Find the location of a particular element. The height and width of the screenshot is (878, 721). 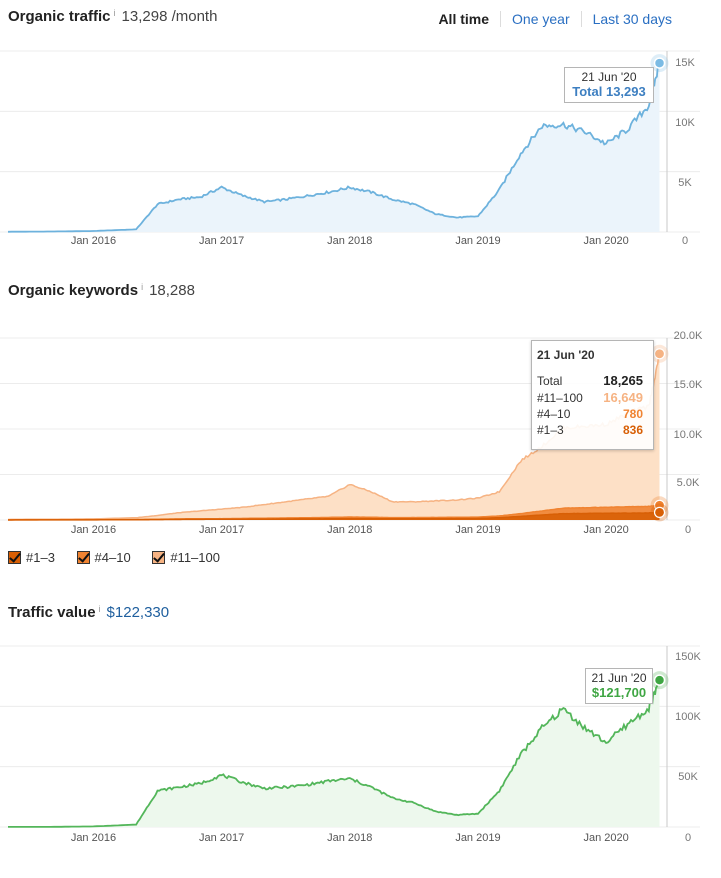

y-tick-label: 15.0K is located at coordinates (688, 385).